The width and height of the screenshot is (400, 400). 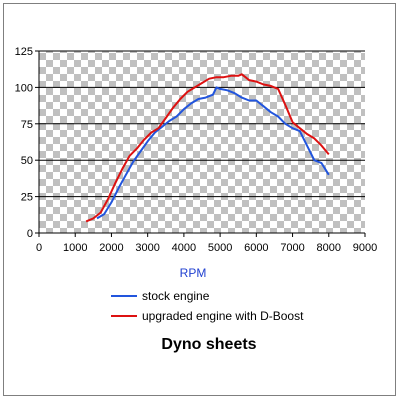 What do you see at coordinates (30, 234) in the screenshot?
I see `y-tick-label: 0` at bounding box center [30, 234].